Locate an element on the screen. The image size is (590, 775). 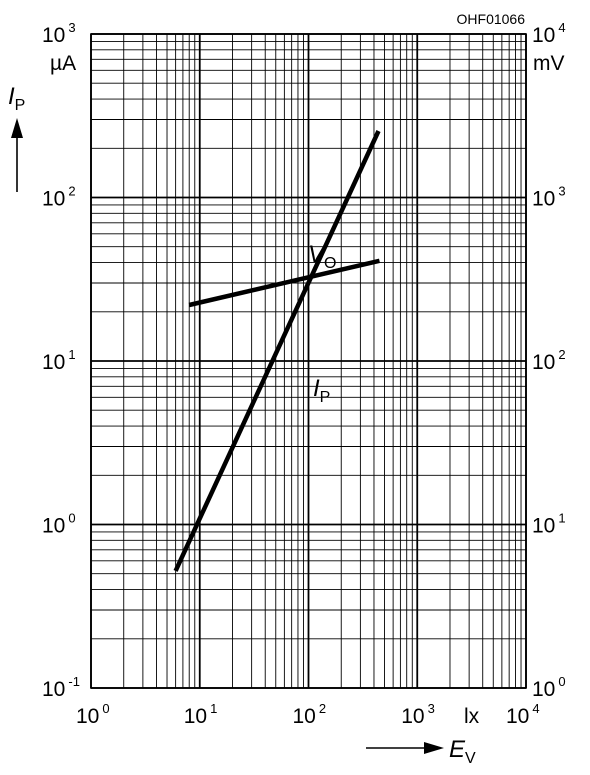
y-left-tick-label: 10 -1 is located at coordinates (61, 687).